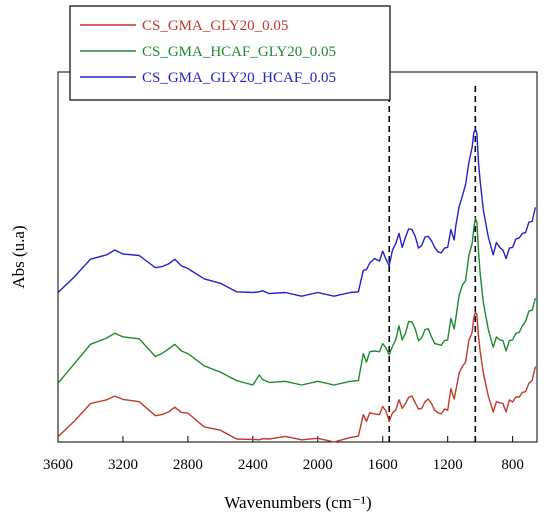 This screenshot has height=528, width=550. What do you see at coordinates (18, 256) in the screenshot?
I see `y-axis-title: Abs (u.a)` at bounding box center [18, 256].